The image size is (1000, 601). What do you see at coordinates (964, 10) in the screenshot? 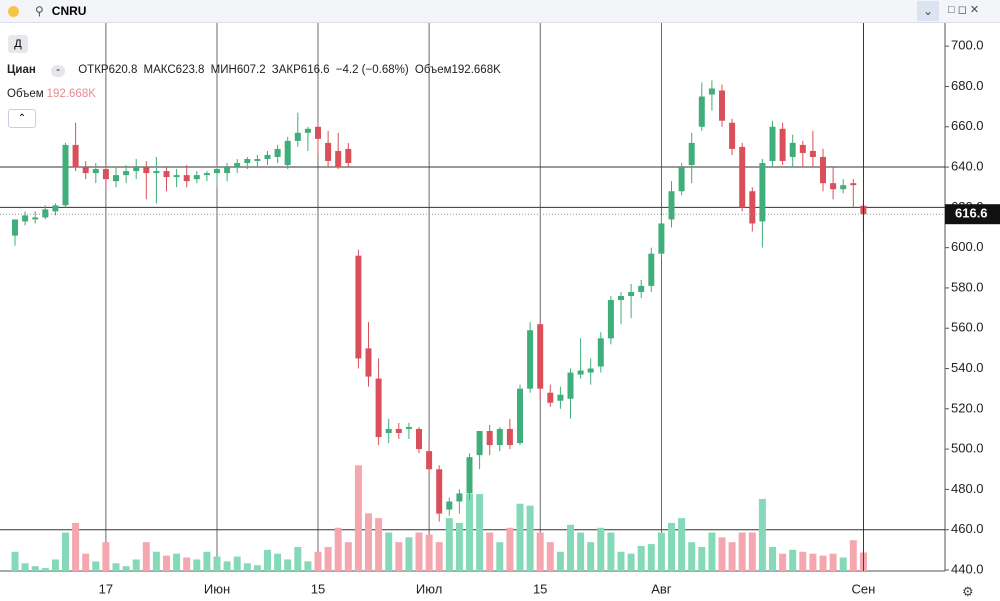
I see `window-buttons: □ ◻ ✕` at bounding box center [964, 10].